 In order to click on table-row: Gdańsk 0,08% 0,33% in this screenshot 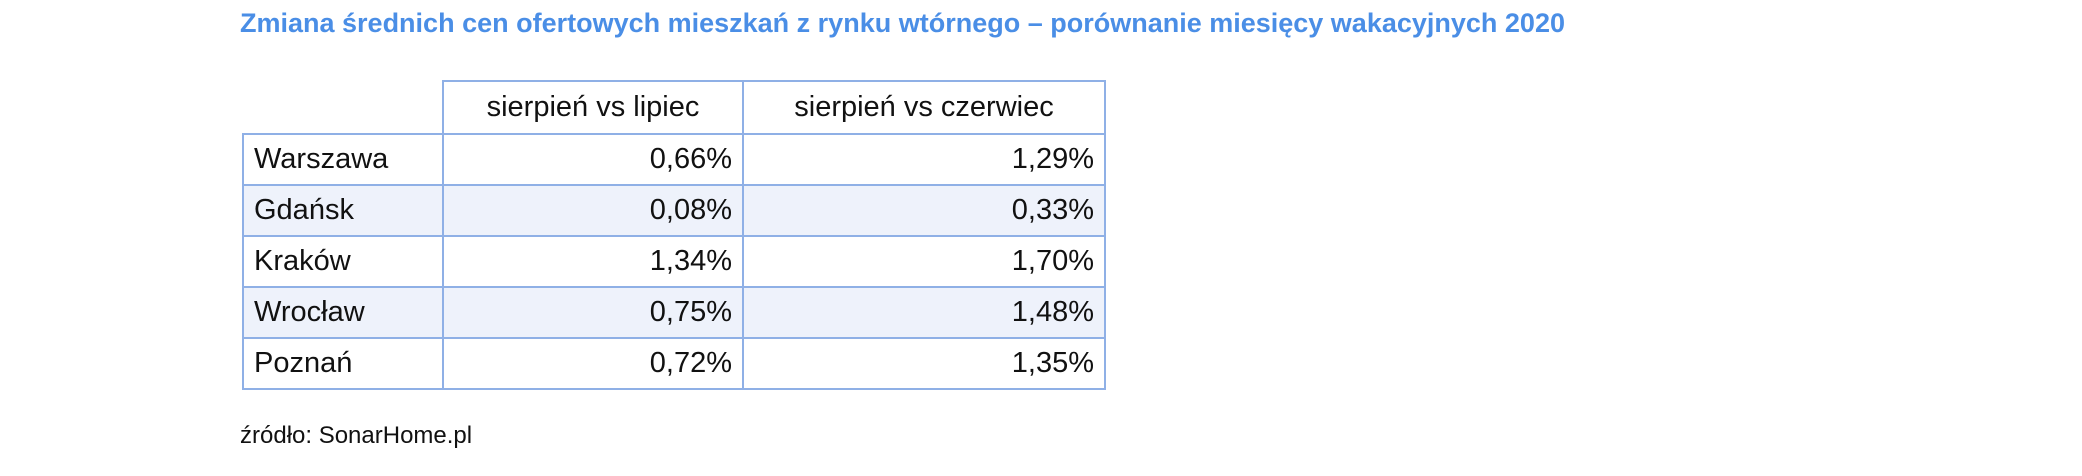, I will do `click(674, 210)`.